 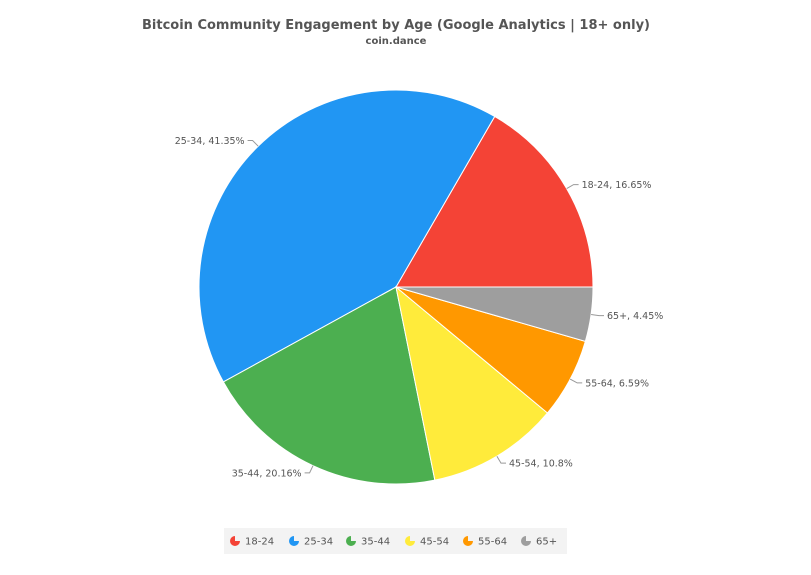 What do you see at coordinates (210, 141) in the screenshot?
I see `slice-label-25-34: 25-34, 41.35%` at bounding box center [210, 141].